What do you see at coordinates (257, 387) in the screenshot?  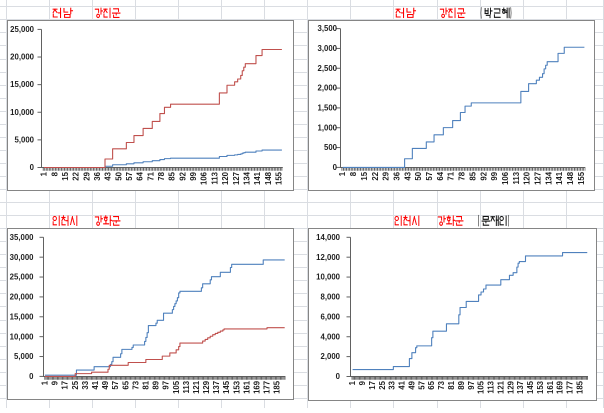 I see `svg-text: 169` at bounding box center [257, 387].